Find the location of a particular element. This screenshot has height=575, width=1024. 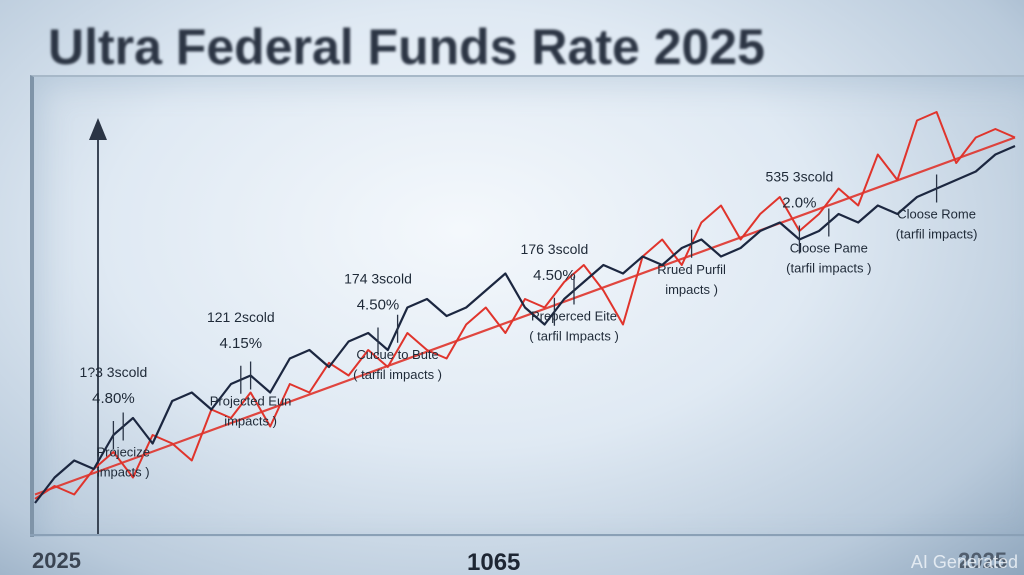

annotation-4: 535 3scold 2.0% is located at coordinates (800, 211).